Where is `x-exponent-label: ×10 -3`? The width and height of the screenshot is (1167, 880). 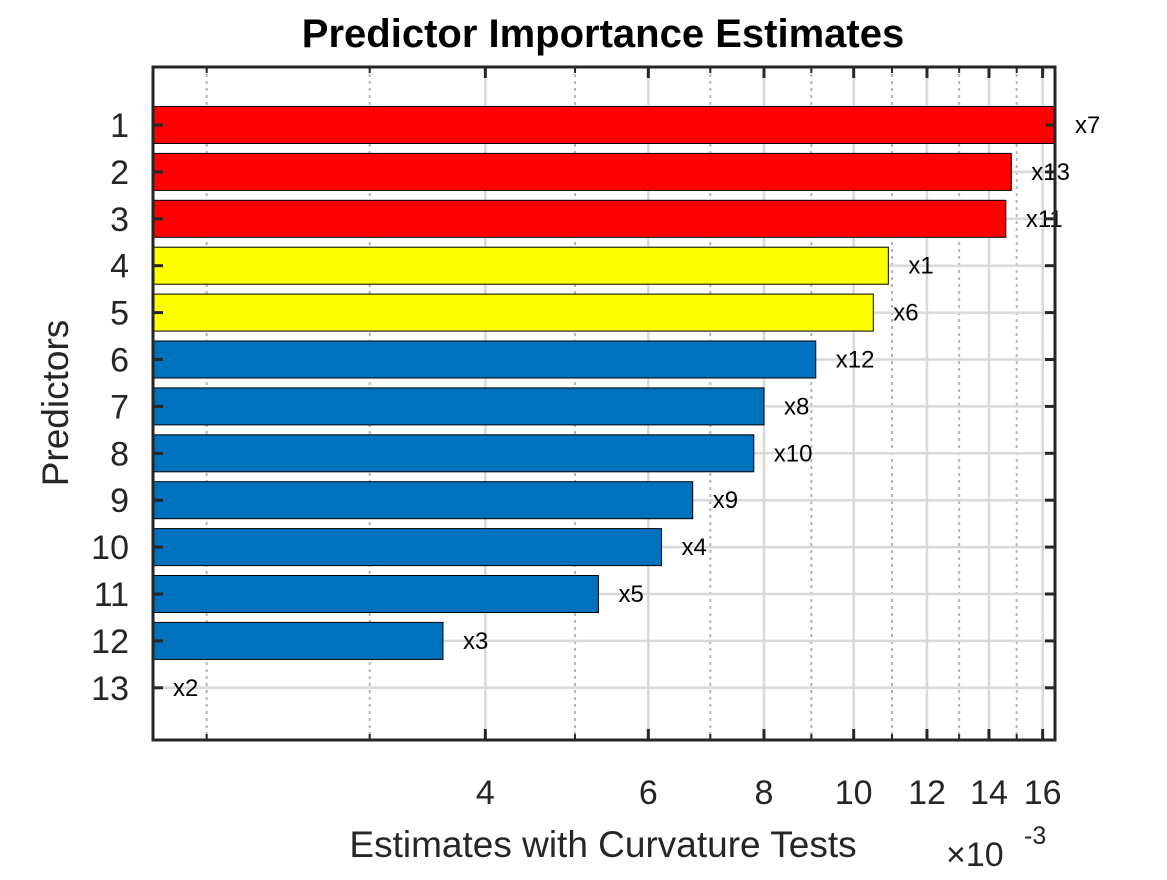 x-exponent-label: ×10 -3 is located at coordinates (996, 848).